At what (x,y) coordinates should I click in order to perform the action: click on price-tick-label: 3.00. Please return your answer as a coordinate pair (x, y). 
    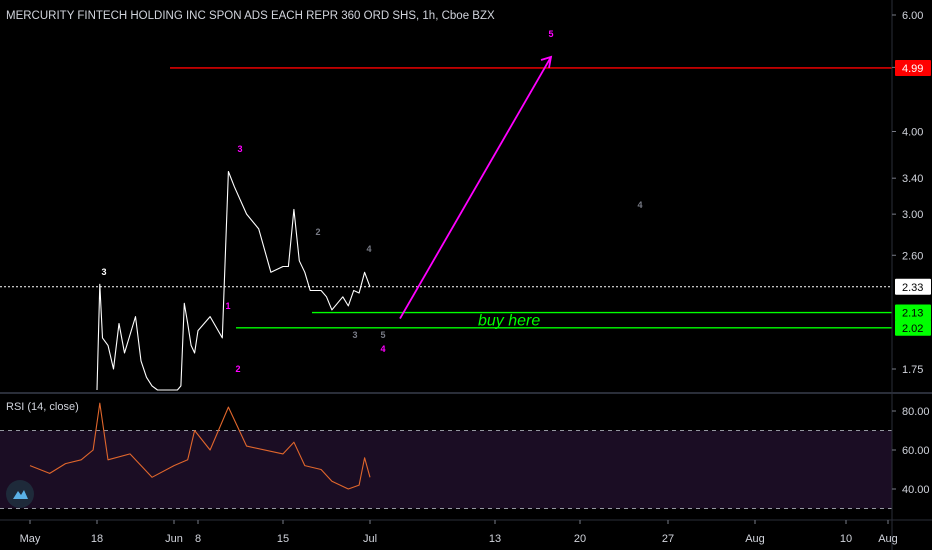
    Looking at the image, I should click on (912, 215).